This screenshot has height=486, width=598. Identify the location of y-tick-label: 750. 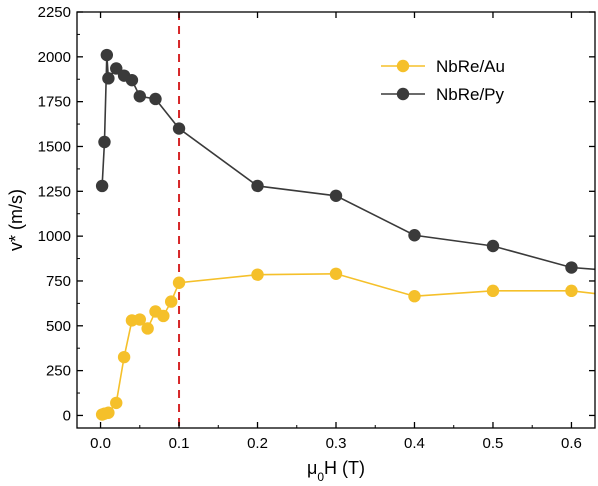
(58, 281).